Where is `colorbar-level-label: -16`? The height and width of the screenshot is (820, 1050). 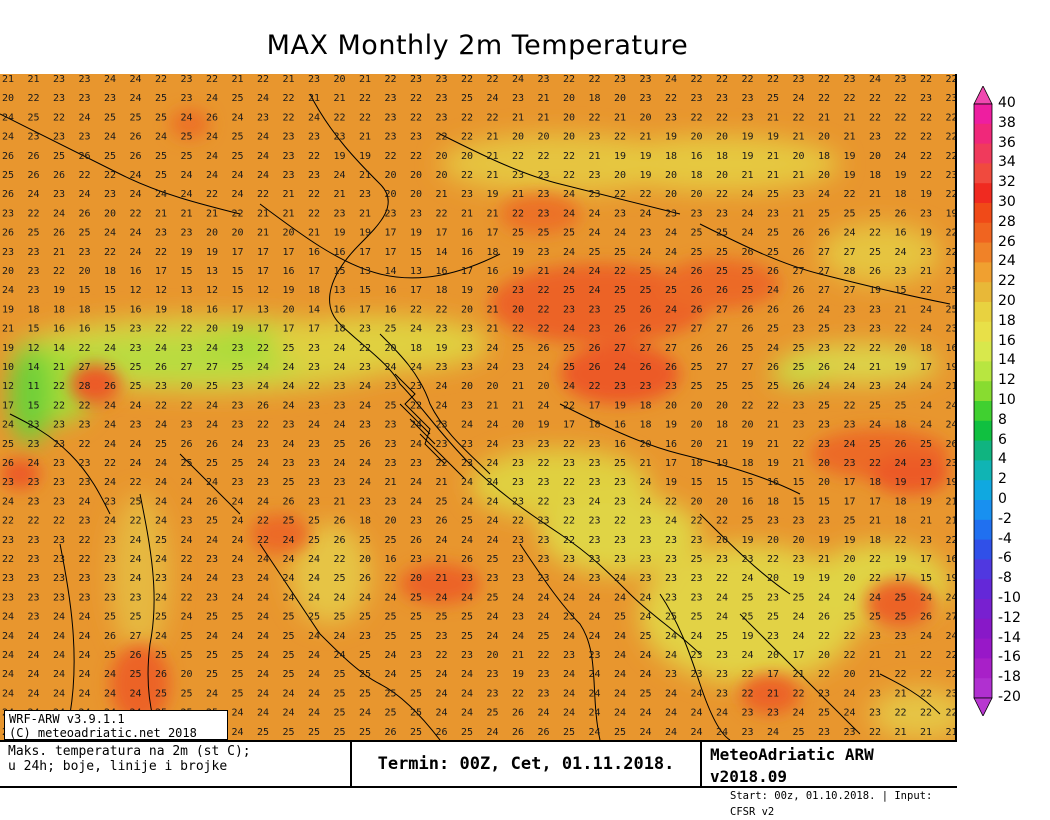 colorbar-level-label: -16 is located at coordinates (1009, 657).